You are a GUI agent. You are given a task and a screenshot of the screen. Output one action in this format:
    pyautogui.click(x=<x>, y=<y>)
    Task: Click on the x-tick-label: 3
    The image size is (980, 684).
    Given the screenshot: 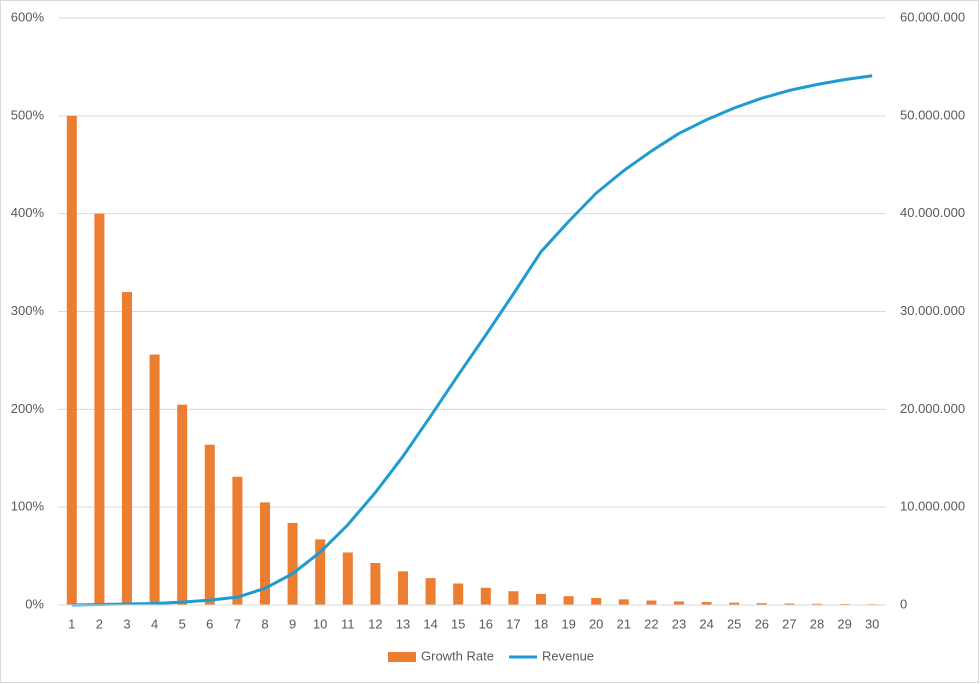 What is the action you would take?
    pyautogui.click(x=126, y=623)
    